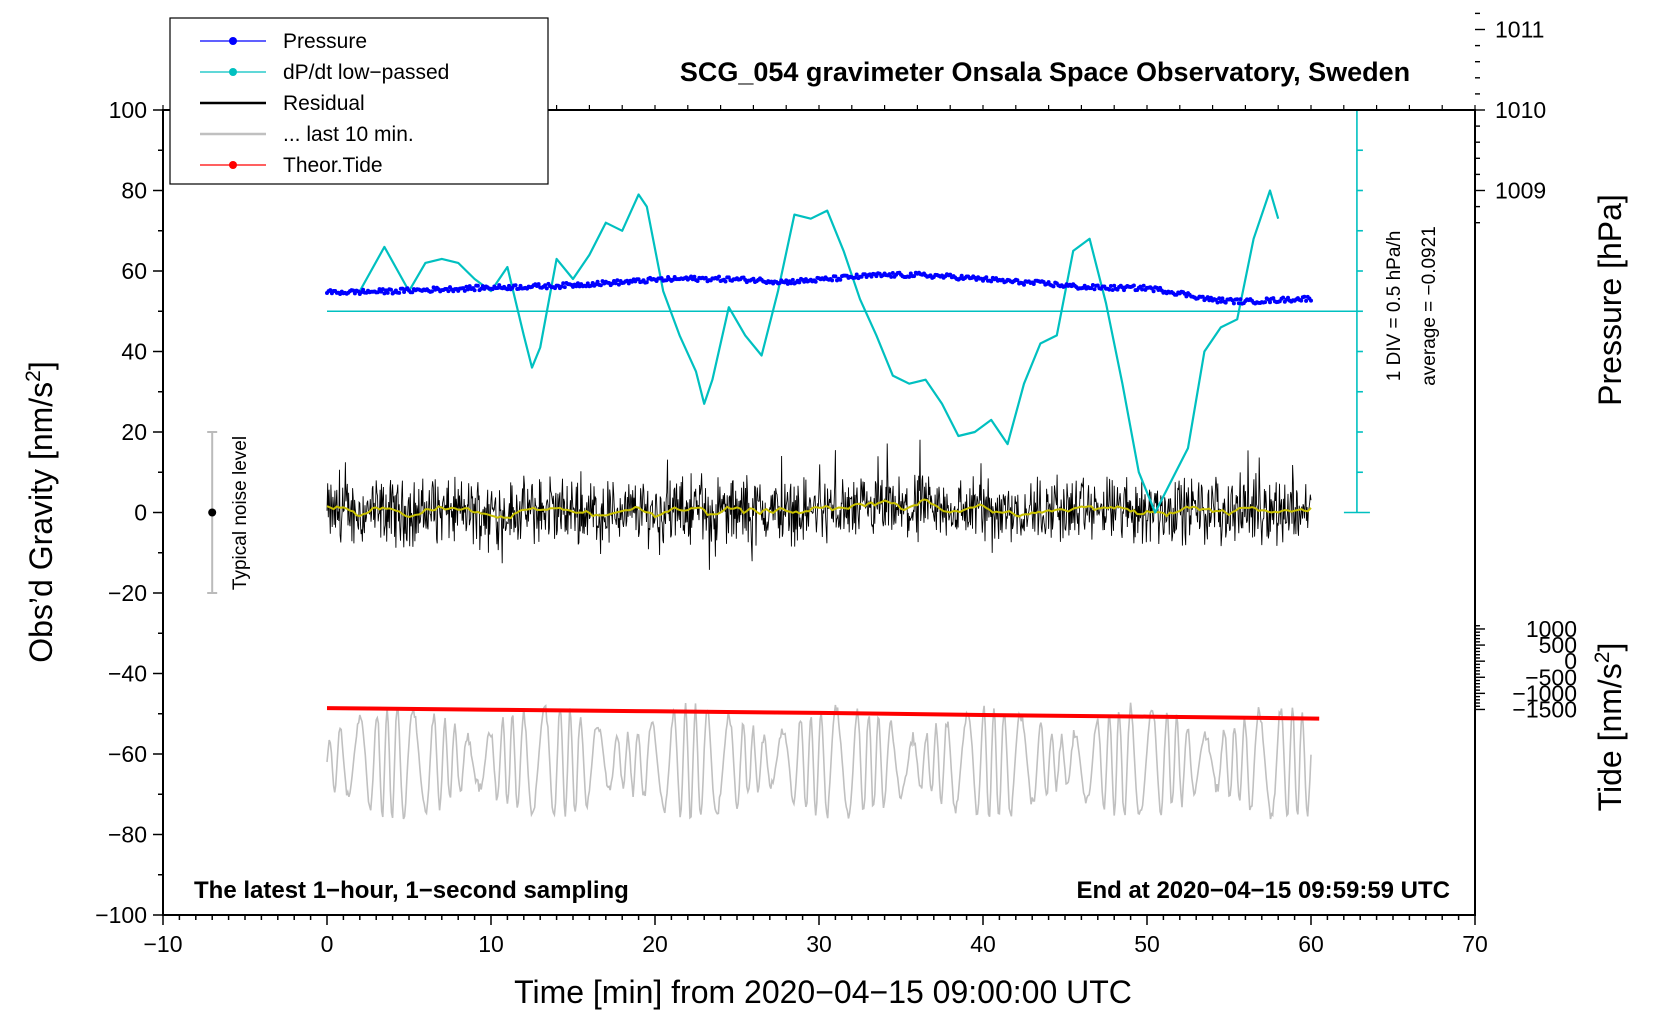  What do you see at coordinates (1610, 300) in the screenshot?
I see `y-axis-label-pressure: Pressure [hPa]` at bounding box center [1610, 300].